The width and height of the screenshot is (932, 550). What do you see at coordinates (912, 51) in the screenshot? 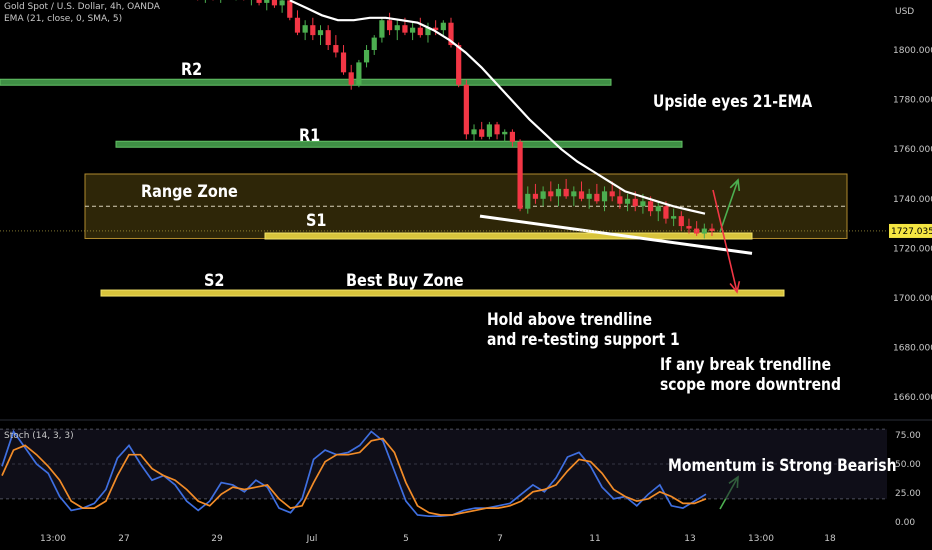
I see `price-tick-label: 1800.000` at bounding box center [912, 51].